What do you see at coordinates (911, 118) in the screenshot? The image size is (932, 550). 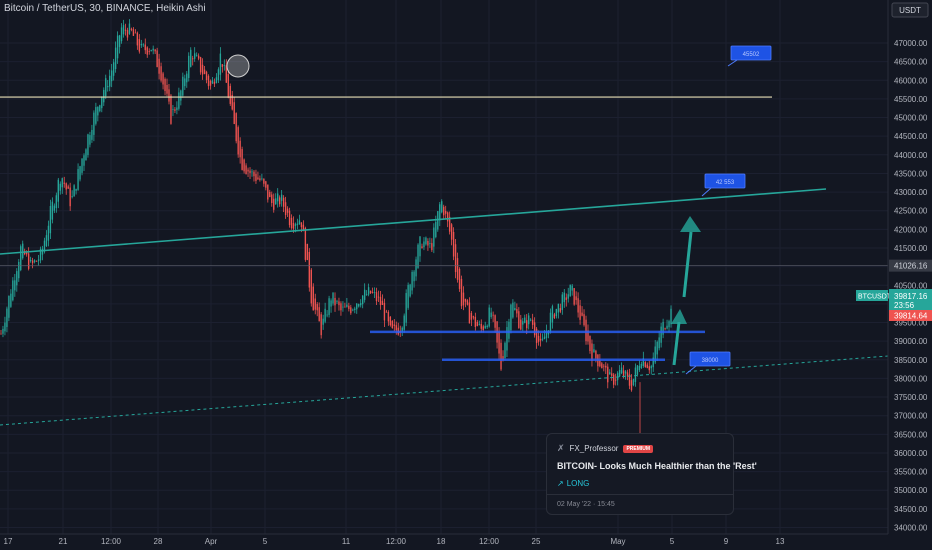 I see `price-tick-label: 45000.00` at bounding box center [911, 118].